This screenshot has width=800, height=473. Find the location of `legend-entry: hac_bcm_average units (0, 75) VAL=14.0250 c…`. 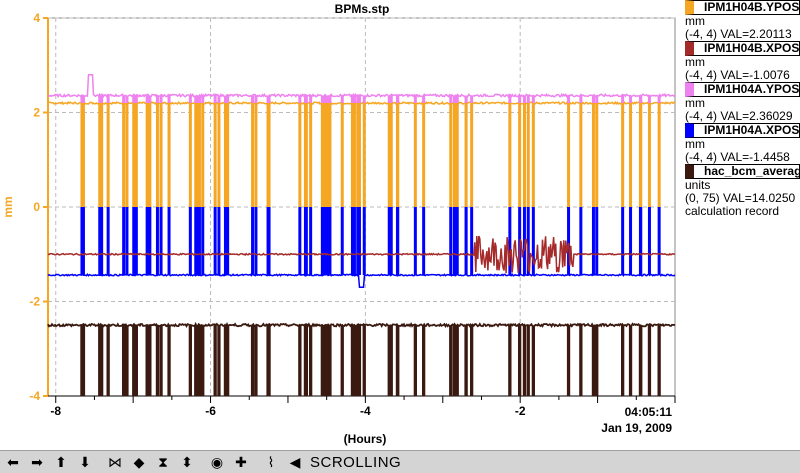

legend-entry: hac_bcm_average units (0, 75) VAL=14.0250 c… is located at coordinates (740, 191).